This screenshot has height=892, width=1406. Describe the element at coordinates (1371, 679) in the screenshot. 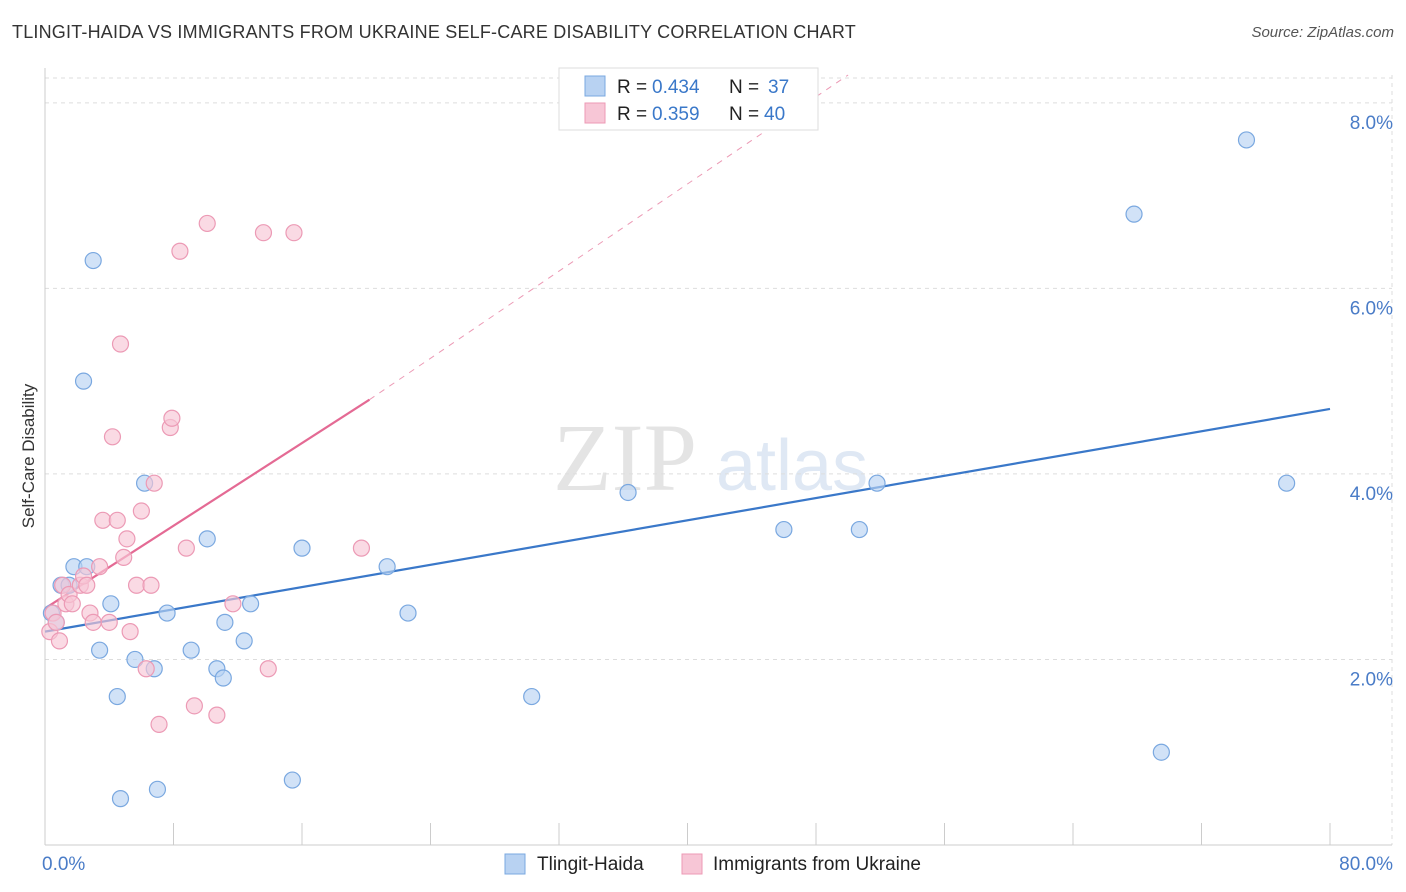

I see `y-tick-label: 2.0%` at that location.